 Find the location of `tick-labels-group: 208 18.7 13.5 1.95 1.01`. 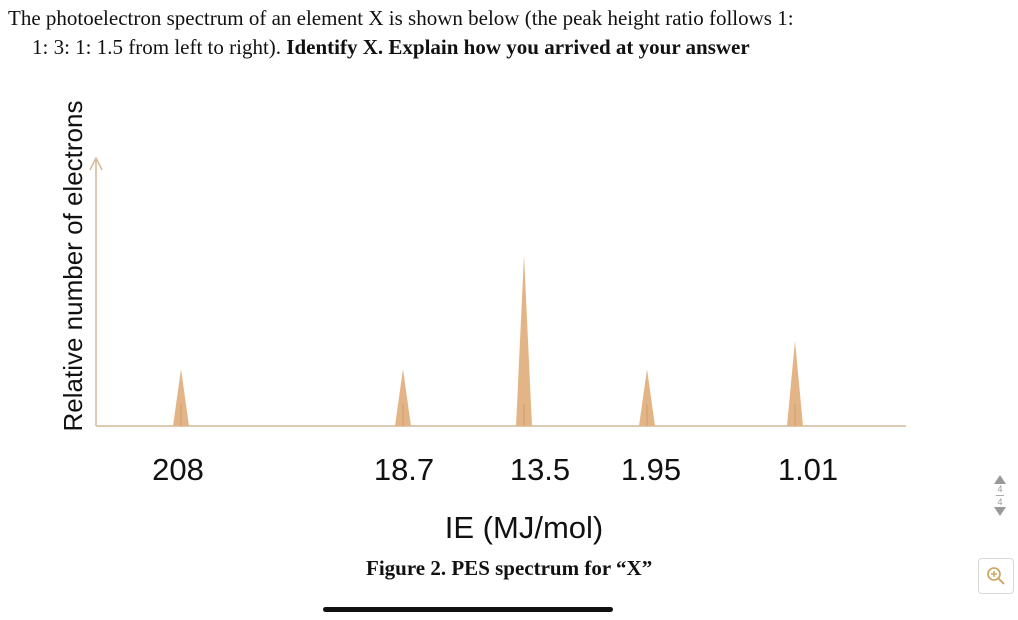

tick-labels-group: 208 18.7 13.5 1.95 1.01 is located at coordinates (495, 469).